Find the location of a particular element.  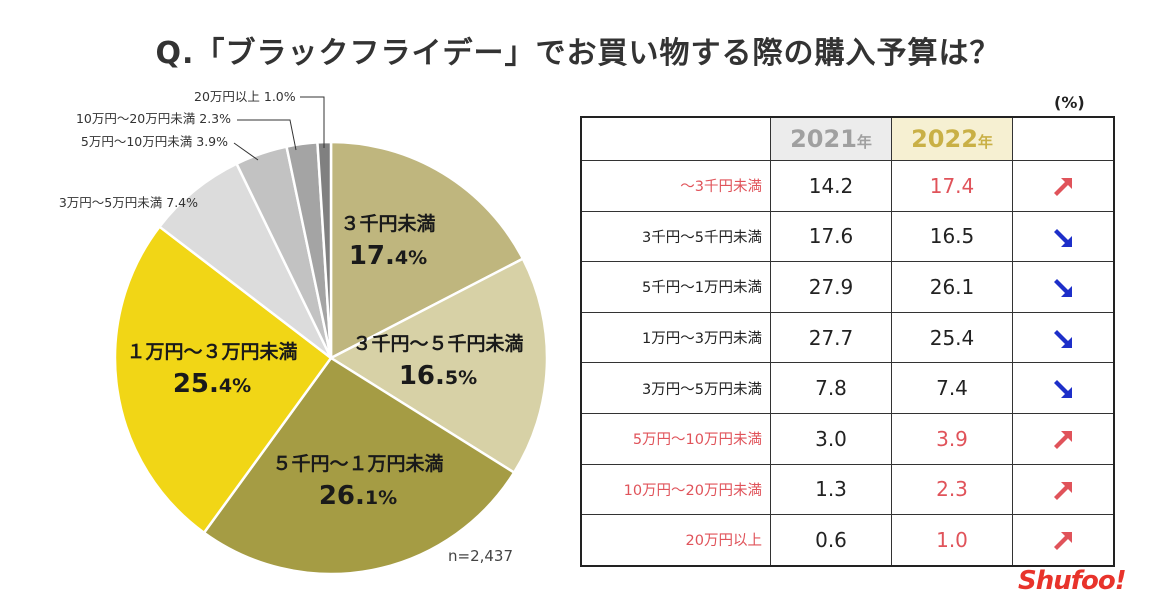

header-trend-cell is located at coordinates (1063, 138).